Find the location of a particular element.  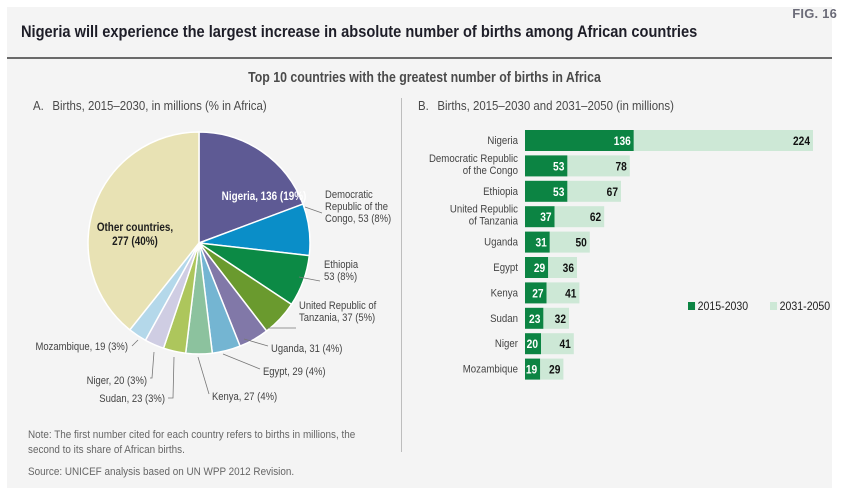

bar-value-label: 31 is located at coordinates (540, 243).